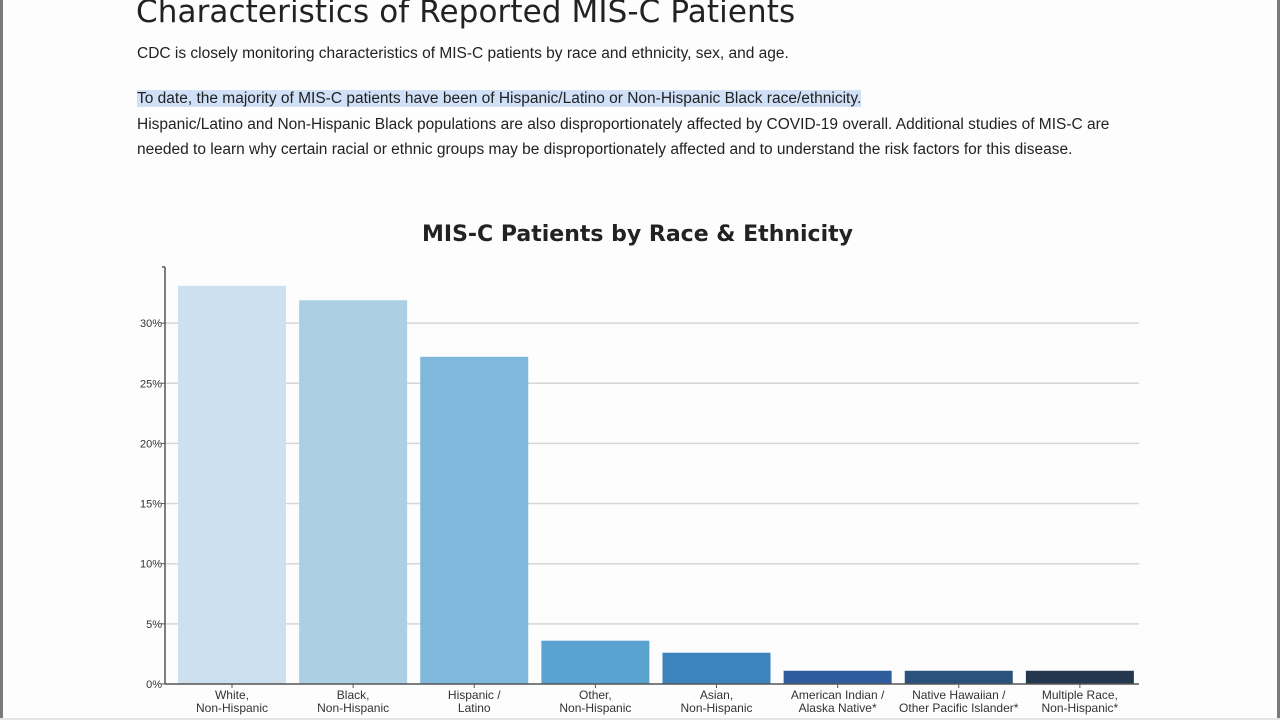 Image resolution: width=1280 pixels, height=720 pixels. What do you see at coordinates (1278, 360) in the screenshot?
I see `window-frame-right` at bounding box center [1278, 360].